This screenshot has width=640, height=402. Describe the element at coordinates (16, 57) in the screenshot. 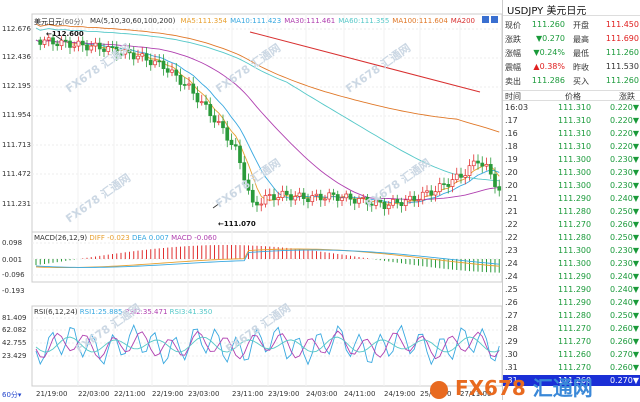

I see `price-tick: 112.436` at that location.